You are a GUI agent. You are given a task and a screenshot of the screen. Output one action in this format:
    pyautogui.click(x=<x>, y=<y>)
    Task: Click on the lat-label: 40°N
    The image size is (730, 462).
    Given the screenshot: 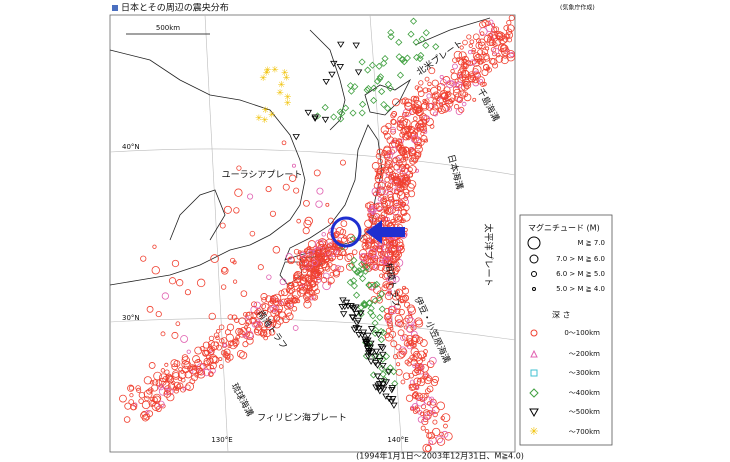 What is the action you would take?
    pyautogui.click(x=131, y=147)
    